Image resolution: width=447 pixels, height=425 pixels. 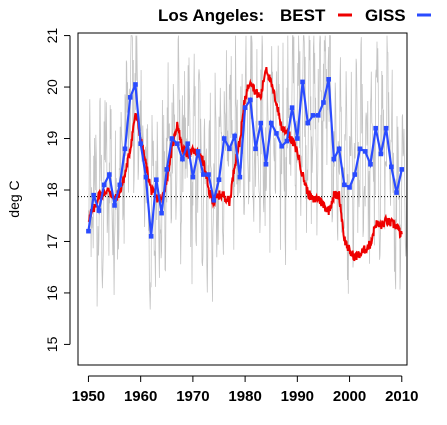 What do you see at coordinates (318, 115) in the screenshot?
I see `giss-point-1994` at bounding box center [318, 115].